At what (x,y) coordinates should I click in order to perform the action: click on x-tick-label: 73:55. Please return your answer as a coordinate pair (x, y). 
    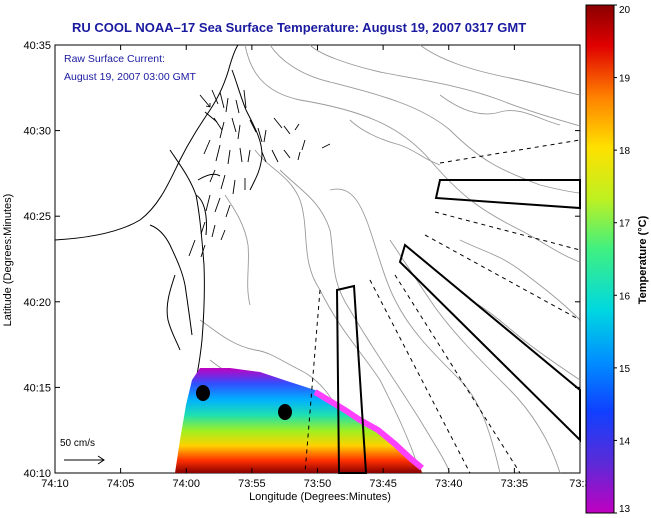
    Looking at the image, I should click on (252, 484).